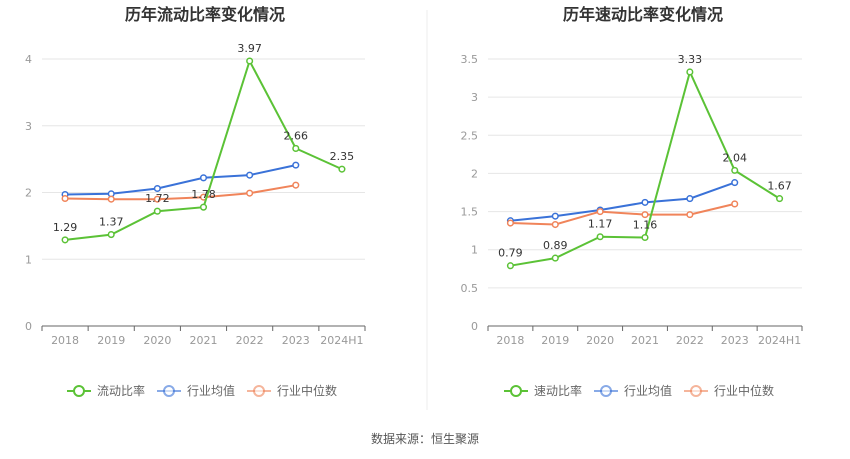 The image size is (850, 459). Describe the element at coordinates (342, 156) in the screenshot. I see `data-label: 2.35` at that location.